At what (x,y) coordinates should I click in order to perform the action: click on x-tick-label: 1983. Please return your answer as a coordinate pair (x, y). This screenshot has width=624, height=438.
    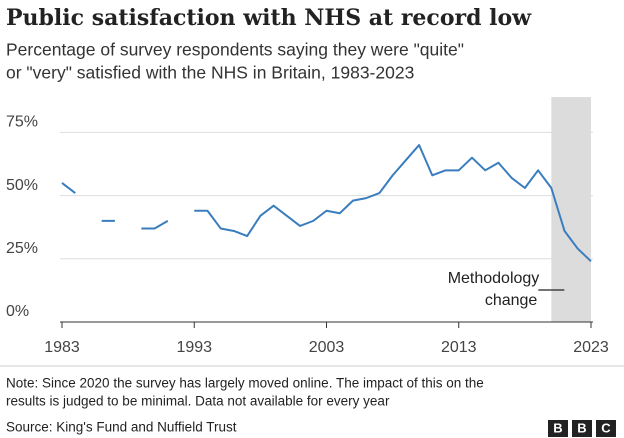
    Looking at the image, I should click on (62, 347).